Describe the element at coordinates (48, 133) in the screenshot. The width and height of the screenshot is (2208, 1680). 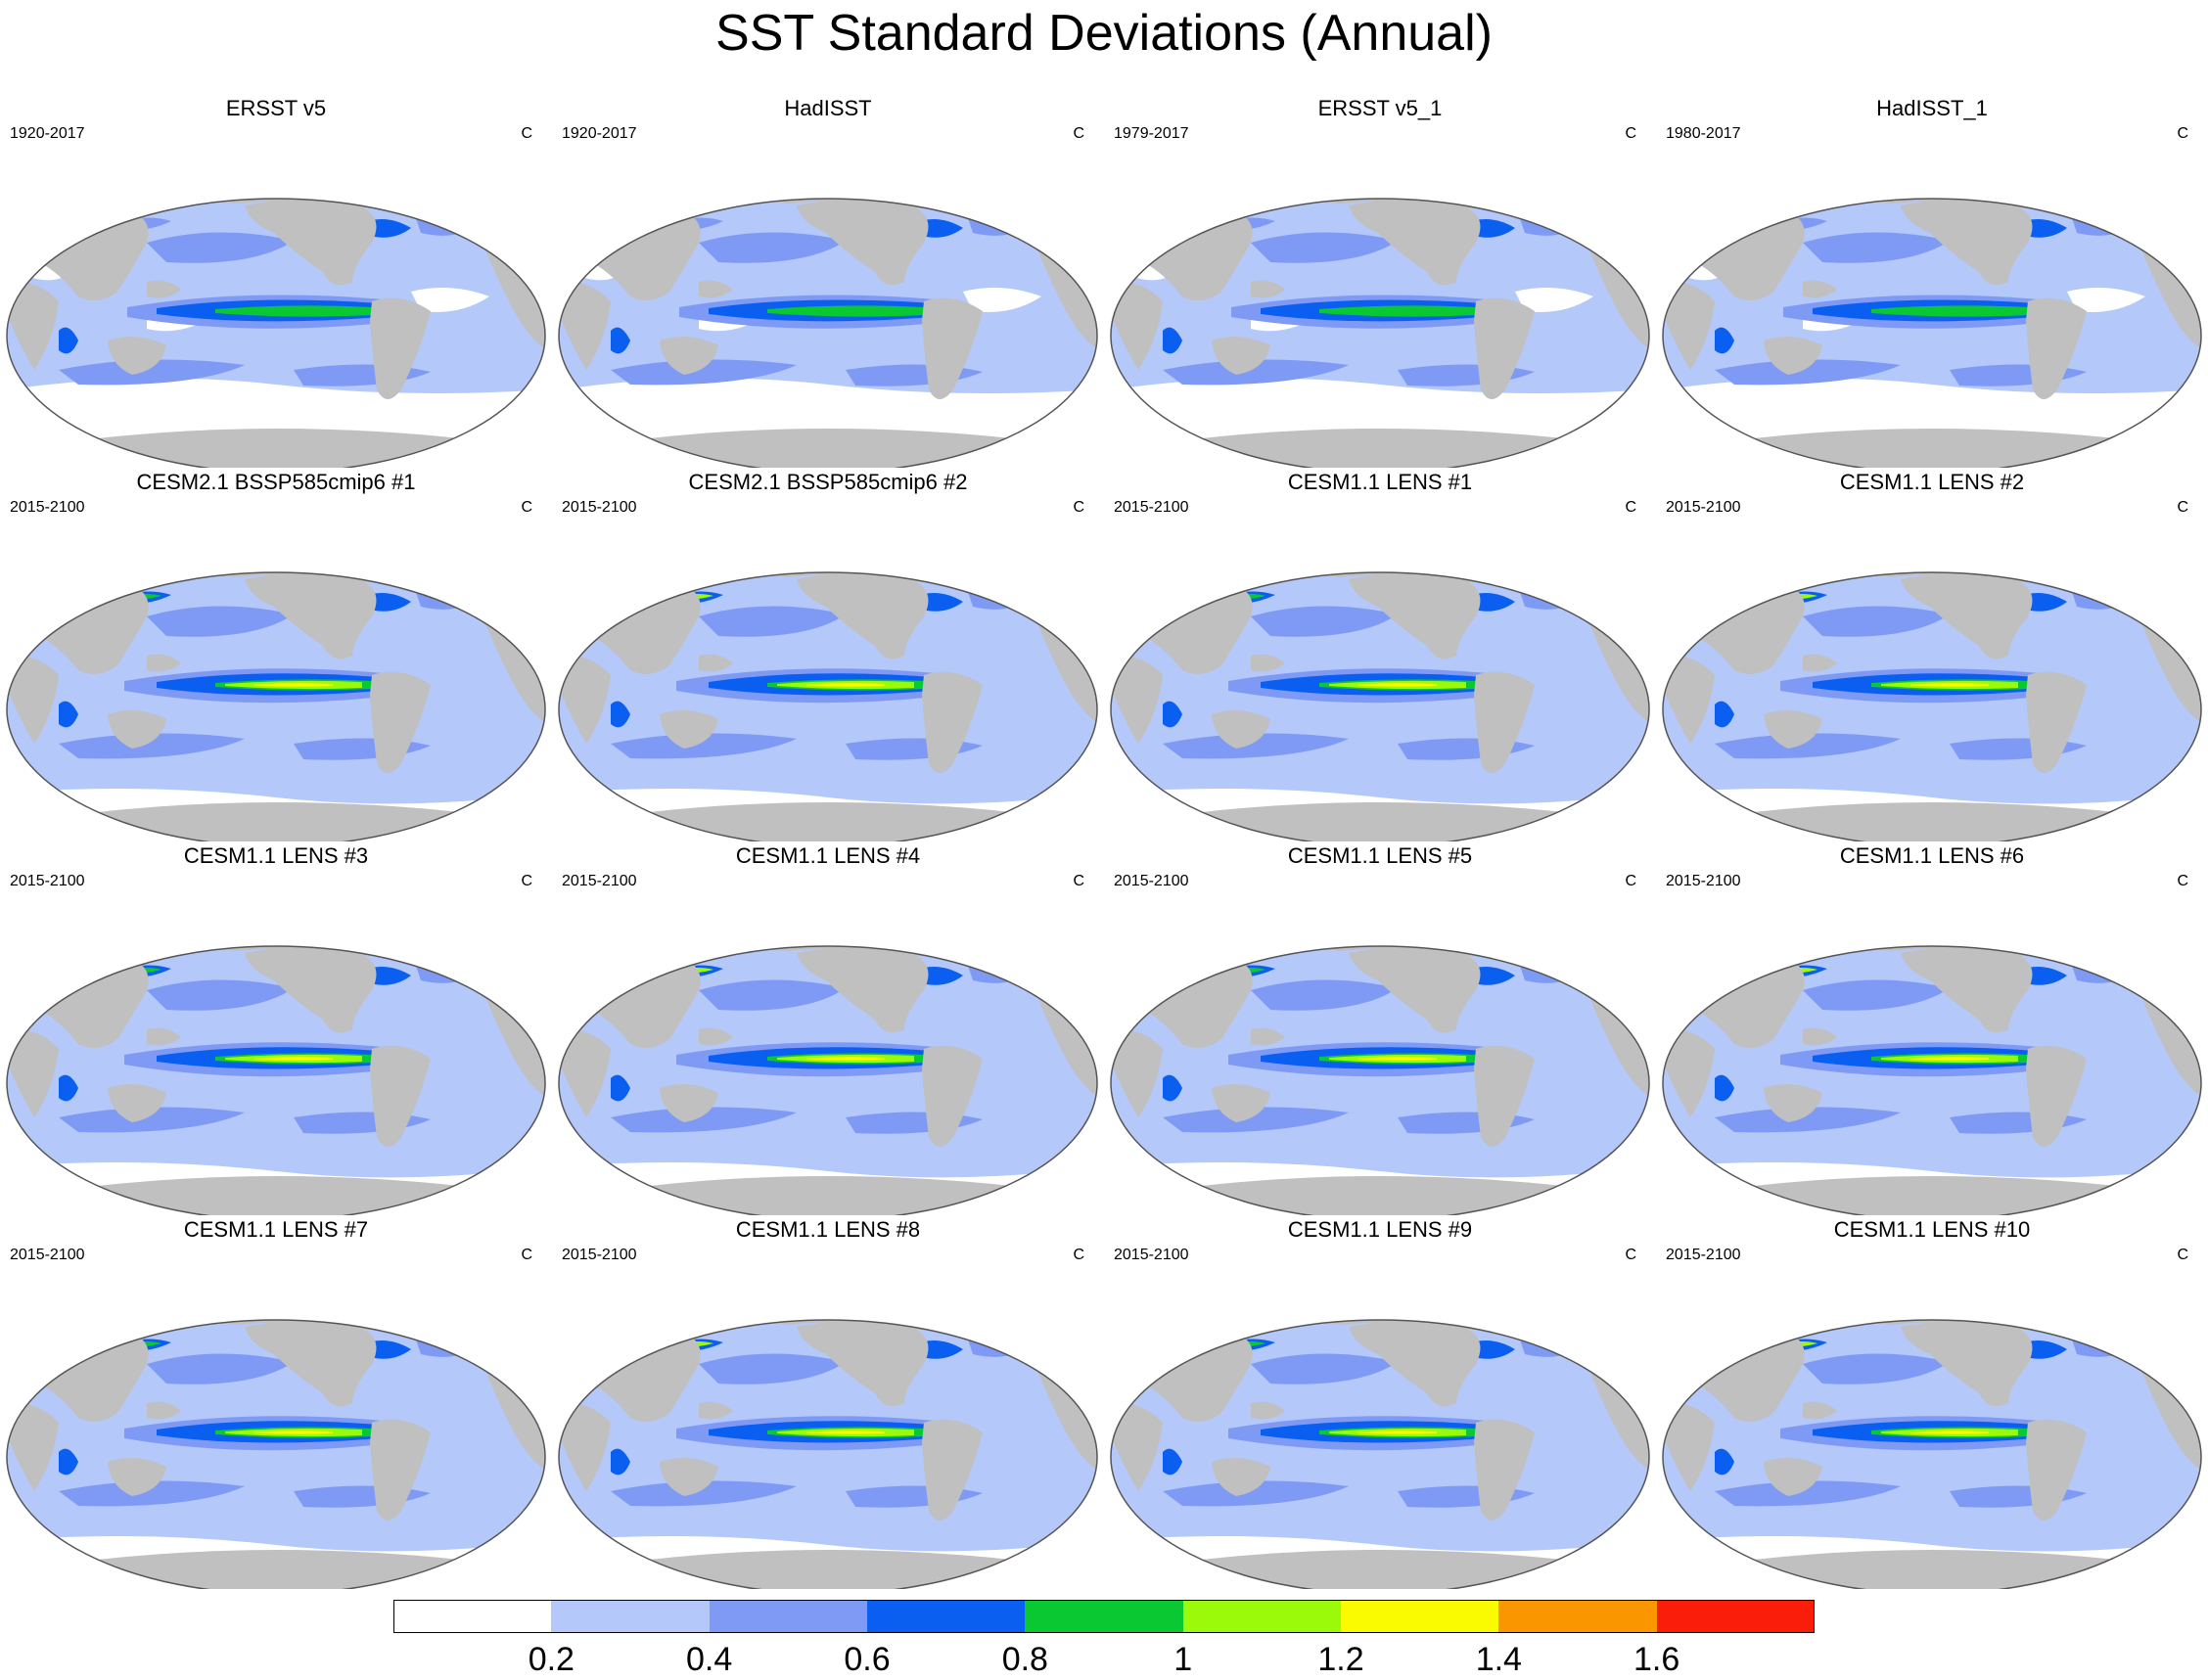
I see `panel-years: 1920-2017` at that location.